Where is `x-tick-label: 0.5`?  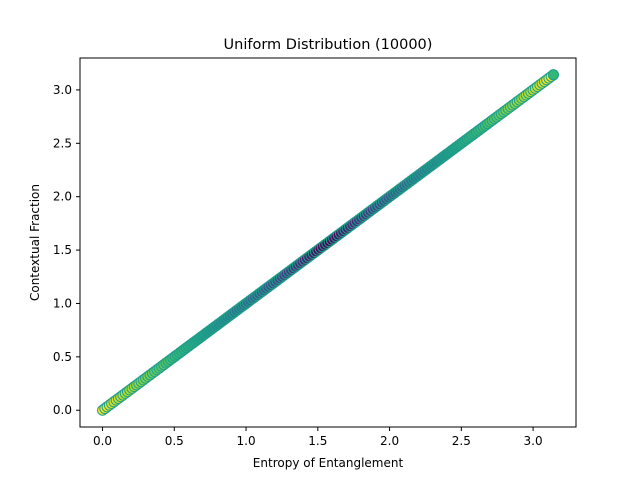
x-tick-label: 0.5 is located at coordinates (174, 441).